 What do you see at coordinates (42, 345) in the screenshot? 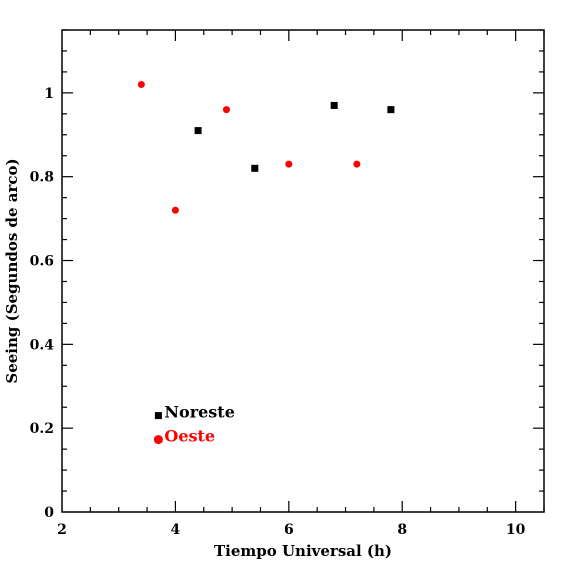
I see `y-tick-label: 0.4` at bounding box center [42, 345].